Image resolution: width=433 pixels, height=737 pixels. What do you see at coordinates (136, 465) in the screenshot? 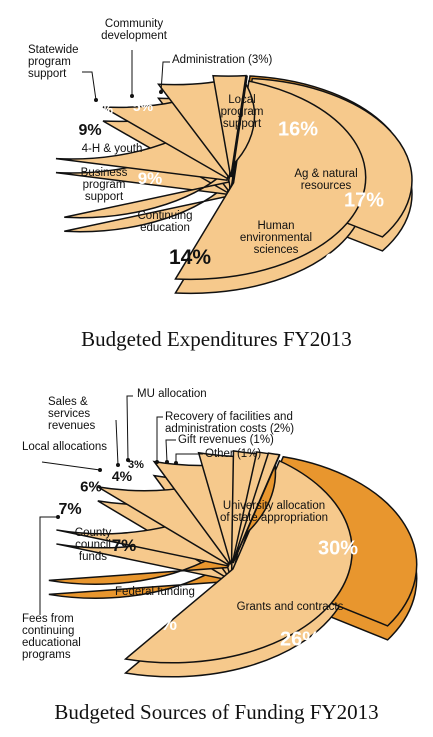
I see `value-label: 3%` at bounding box center [136, 465].